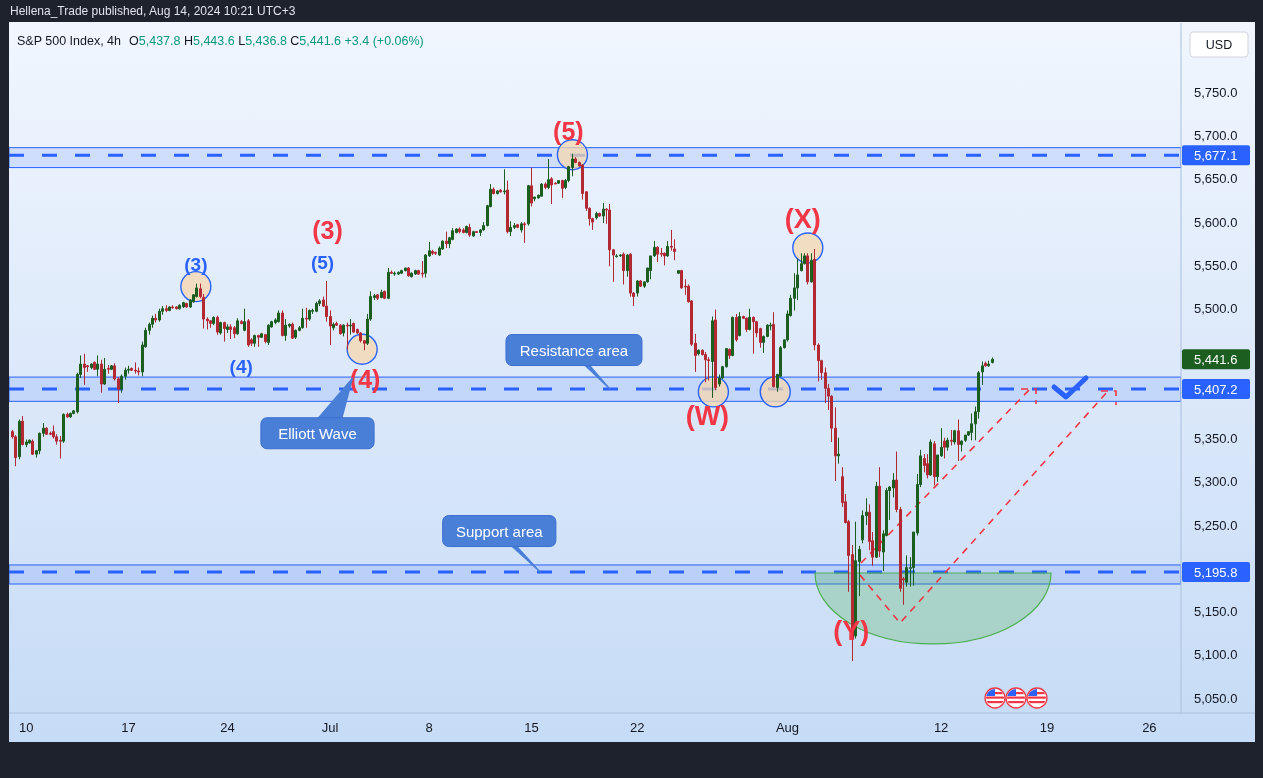 The height and width of the screenshot is (778, 1263). Describe the element at coordinates (1149, 727) in the screenshot. I see `x-tick-label: 26` at that location.